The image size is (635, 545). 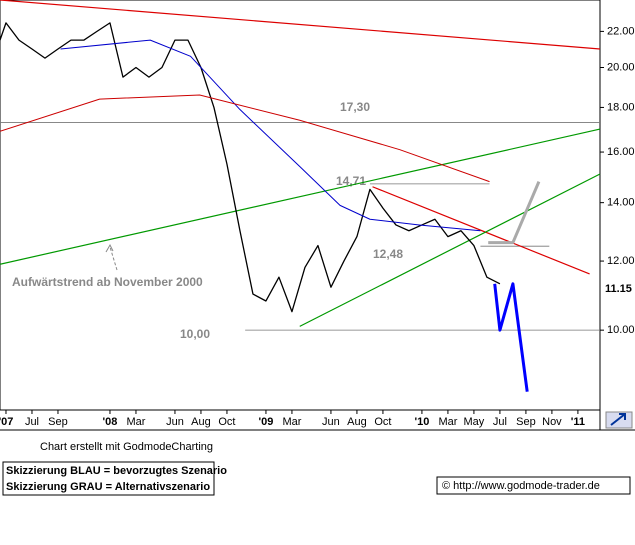 What do you see at coordinates (578, 422) in the screenshot?
I see `x-tick-label: '11` at bounding box center [578, 422].